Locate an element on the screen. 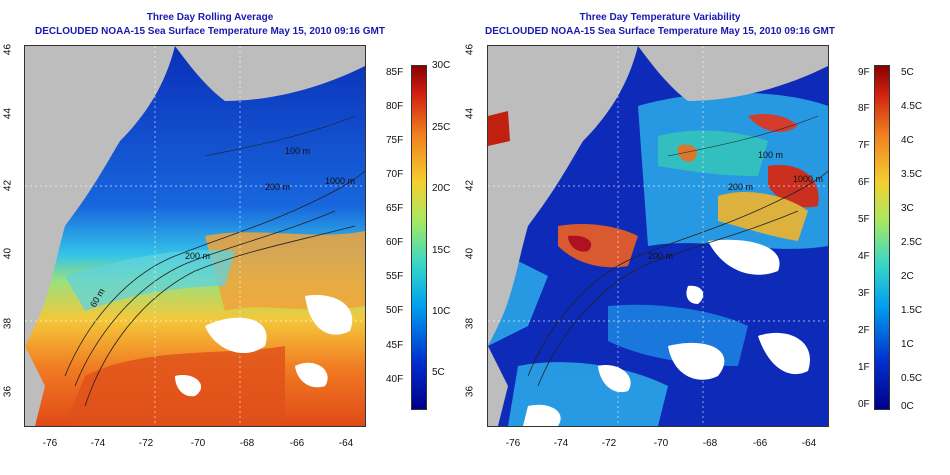  cb-f-label: 50F is located at coordinates (395, 310).